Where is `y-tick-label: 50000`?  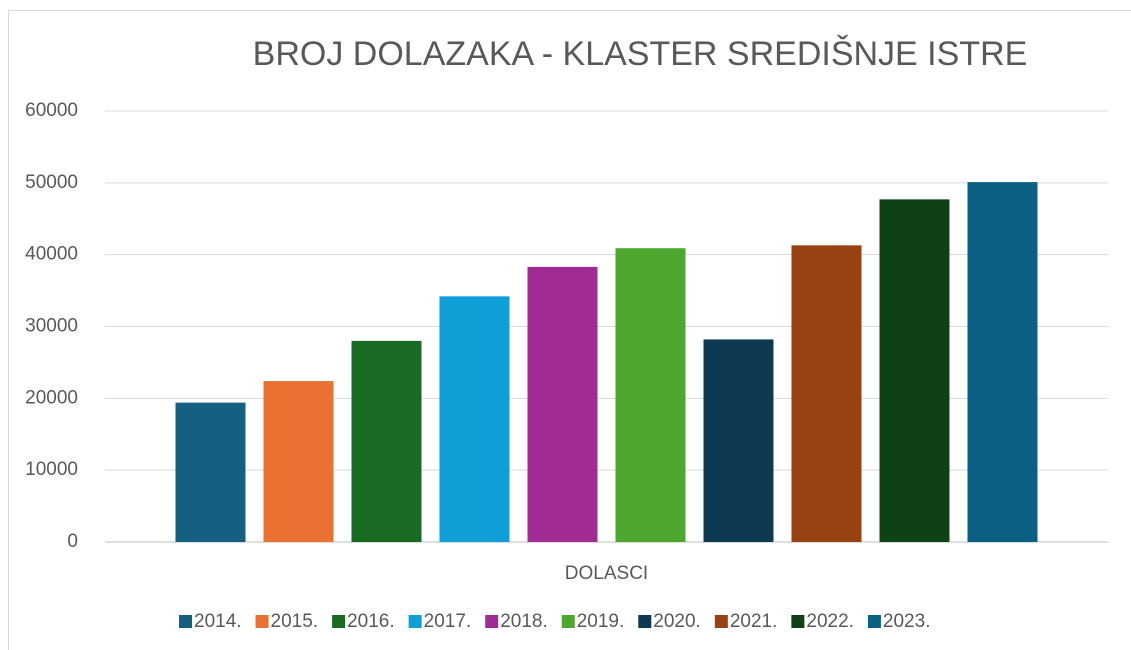 y-tick-label: 50000 is located at coordinates (51, 182).